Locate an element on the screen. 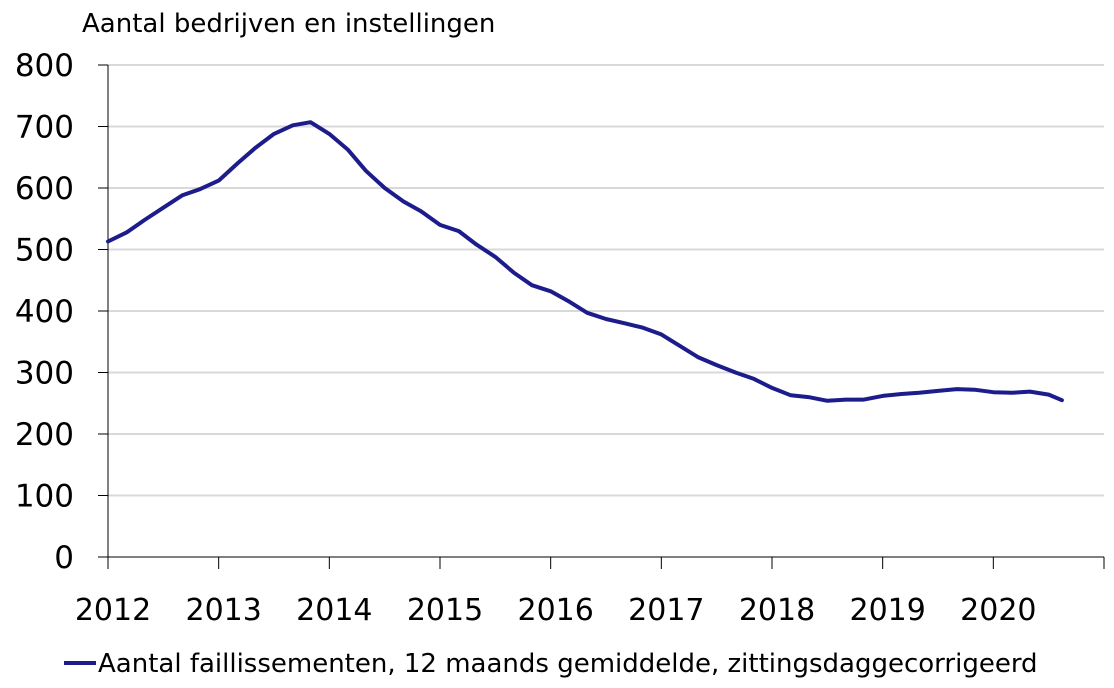 The height and width of the screenshot is (688, 1114). y-axis-title: Aantal bedrijven en instellingen is located at coordinates (288, 24).